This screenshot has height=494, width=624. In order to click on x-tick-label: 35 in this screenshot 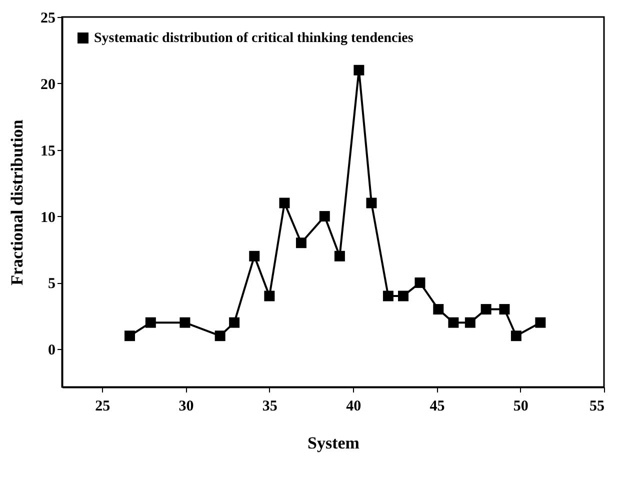, I will do `click(270, 406)`.